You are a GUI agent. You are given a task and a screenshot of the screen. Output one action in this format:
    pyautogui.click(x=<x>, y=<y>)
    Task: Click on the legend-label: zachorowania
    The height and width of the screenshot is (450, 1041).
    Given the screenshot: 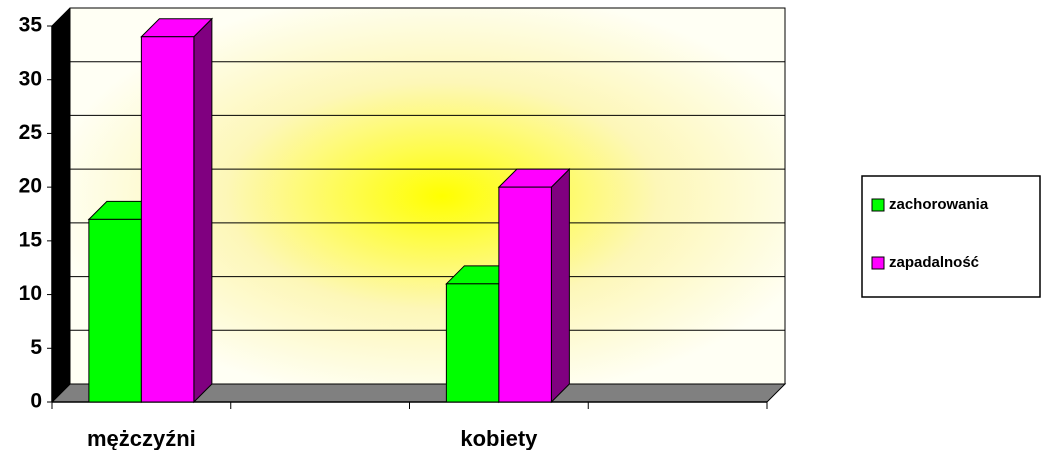 What is the action you would take?
    pyautogui.click(x=939, y=204)
    